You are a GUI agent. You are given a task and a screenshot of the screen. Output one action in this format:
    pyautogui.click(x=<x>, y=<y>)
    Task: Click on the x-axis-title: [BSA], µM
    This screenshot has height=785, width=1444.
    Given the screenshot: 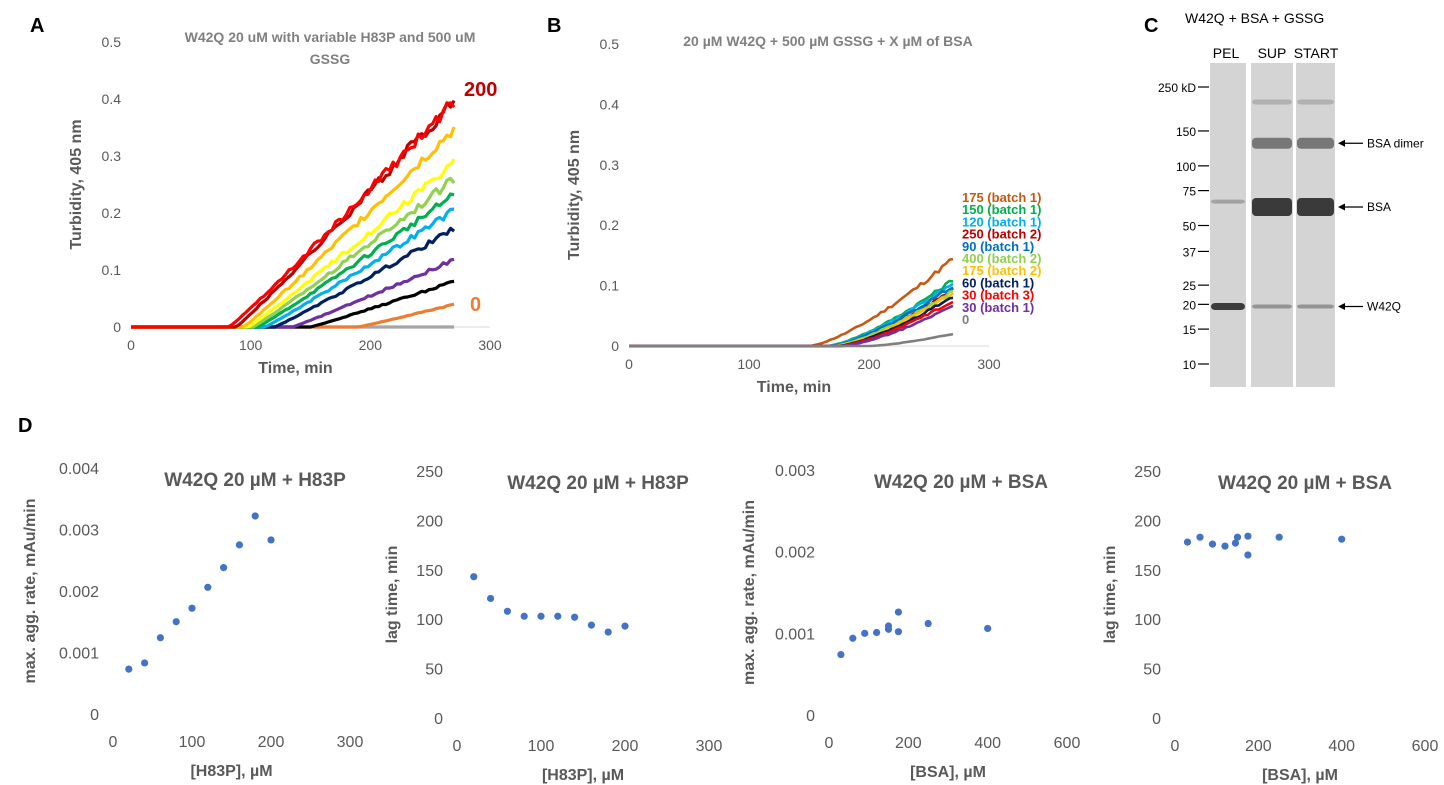 What is the action you would take?
    pyautogui.click(x=948, y=772)
    